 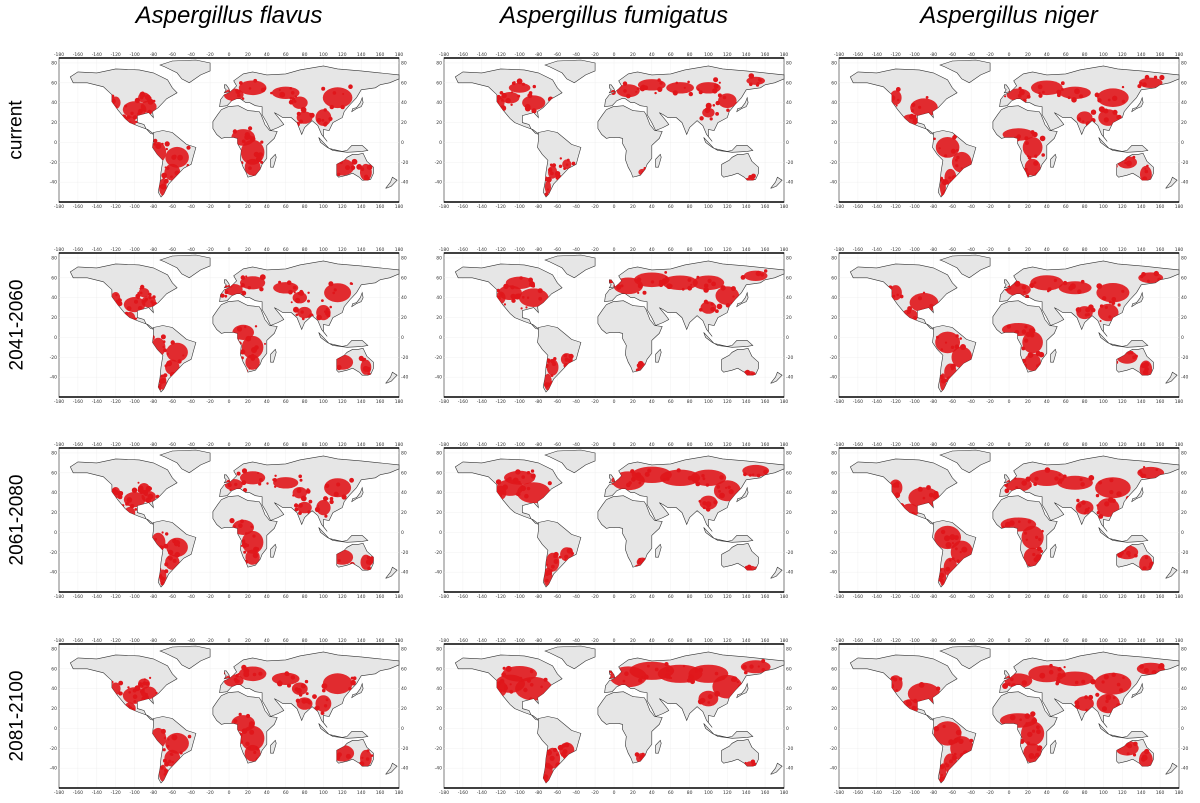 I want to click on landmass-australia, so click(x=740, y=166).